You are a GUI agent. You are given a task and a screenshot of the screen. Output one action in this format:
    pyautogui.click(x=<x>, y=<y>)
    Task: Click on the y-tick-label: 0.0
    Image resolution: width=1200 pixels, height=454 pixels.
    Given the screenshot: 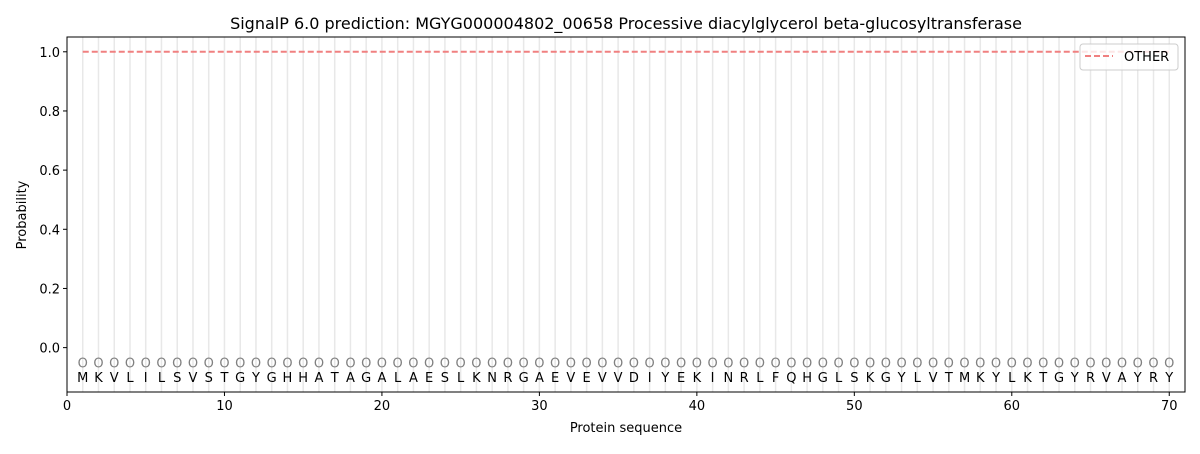 What is the action you would take?
    pyautogui.click(x=49, y=349)
    